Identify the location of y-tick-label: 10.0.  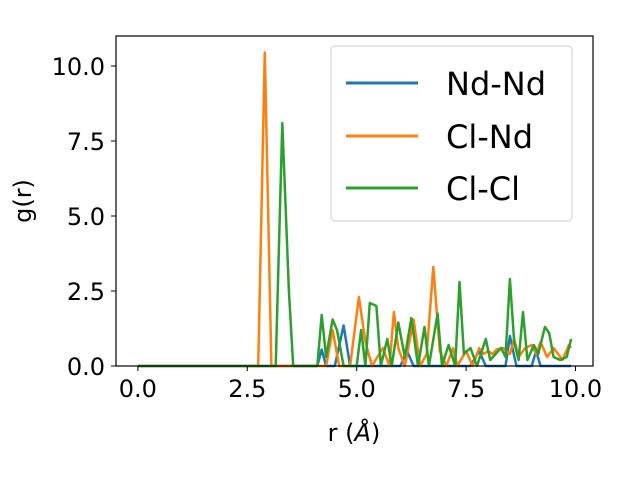
(78, 67).